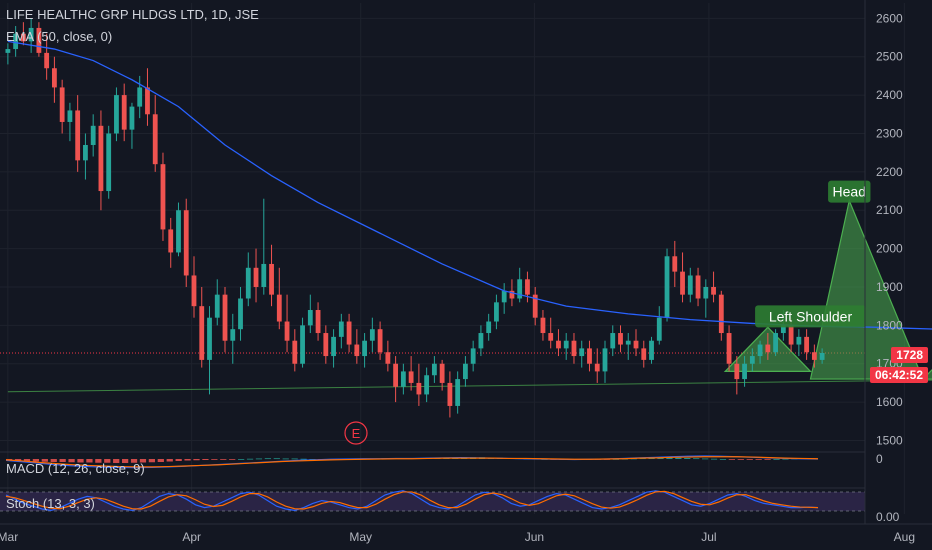 This screenshot has width=932, height=550. What do you see at coordinates (132, 14) in the screenshot?
I see `symbol-title: LIFE HEALTHC GRP HLDGS LTD, 1D, JSE` at bounding box center [132, 14].